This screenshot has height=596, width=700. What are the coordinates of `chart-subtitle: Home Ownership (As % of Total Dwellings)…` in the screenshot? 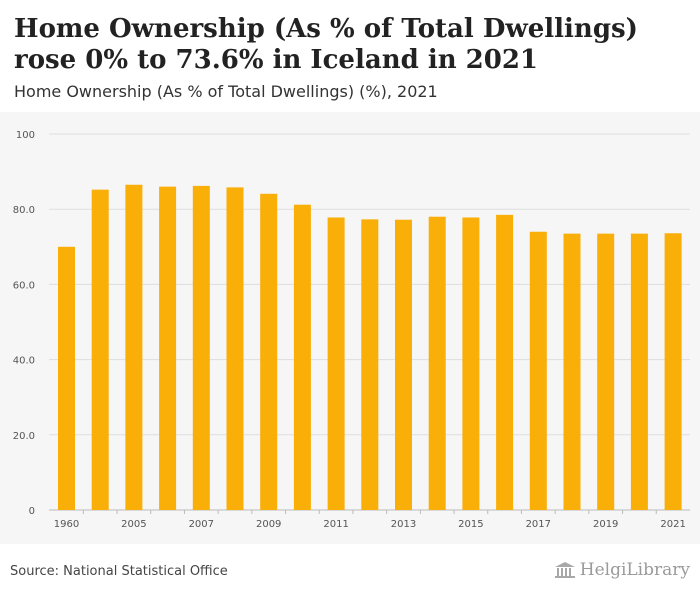 It's located at (226, 91).